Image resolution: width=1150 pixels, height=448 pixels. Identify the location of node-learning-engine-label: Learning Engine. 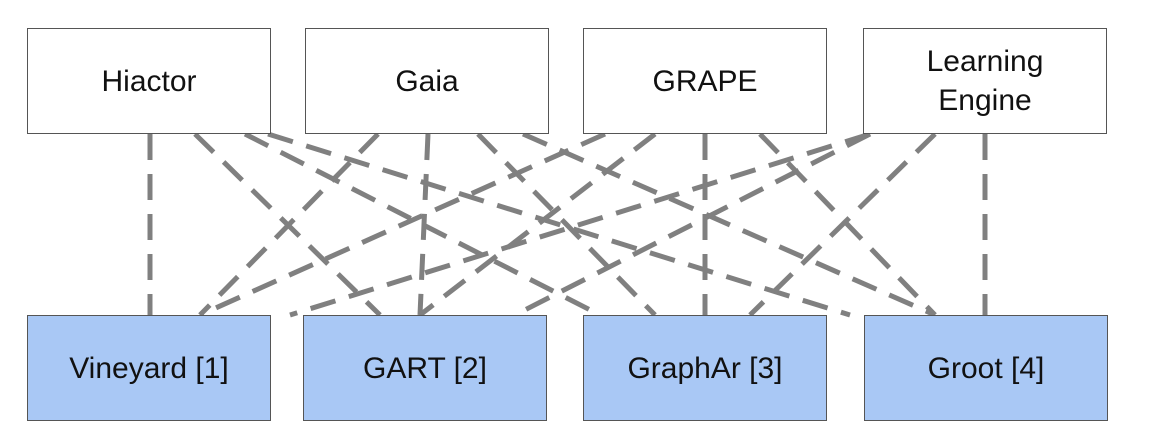
(985, 81).